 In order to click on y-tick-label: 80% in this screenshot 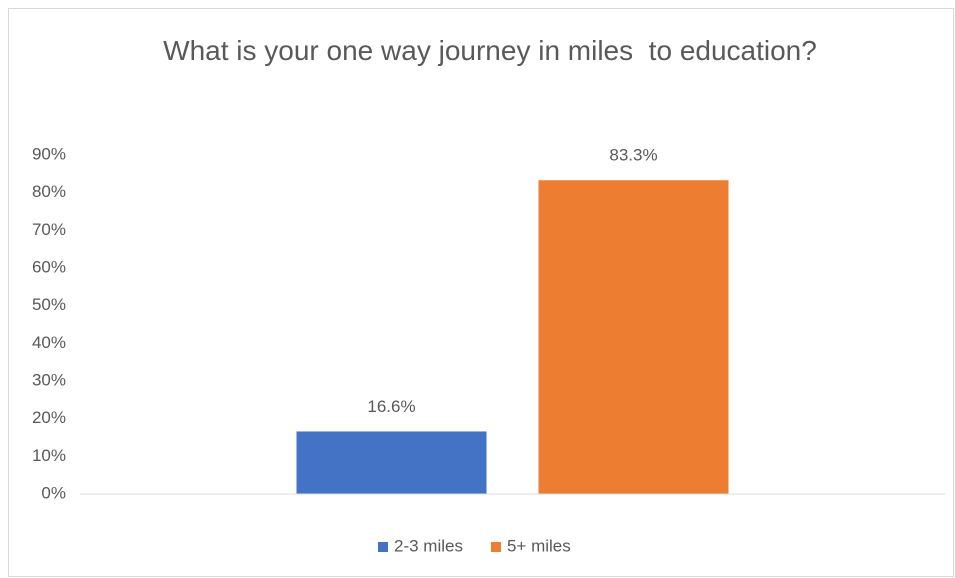, I will do `click(49, 191)`.